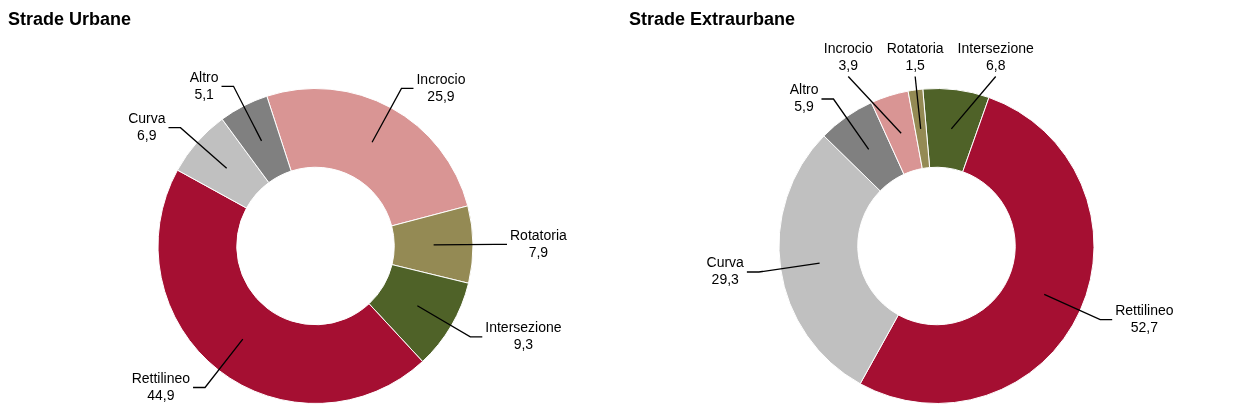 The height and width of the screenshot is (417, 1253). Describe the element at coordinates (523, 344) in the screenshot. I see `data-label: 9,3` at that location.